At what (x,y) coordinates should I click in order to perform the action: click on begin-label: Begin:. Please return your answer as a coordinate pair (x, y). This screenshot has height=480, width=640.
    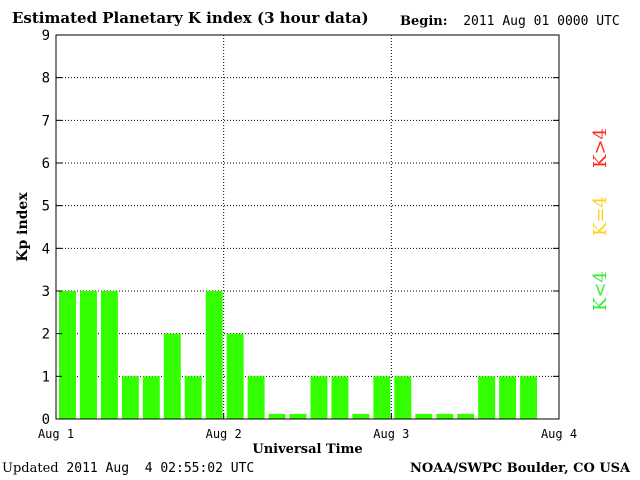
    Looking at the image, I should click on (424, 21).